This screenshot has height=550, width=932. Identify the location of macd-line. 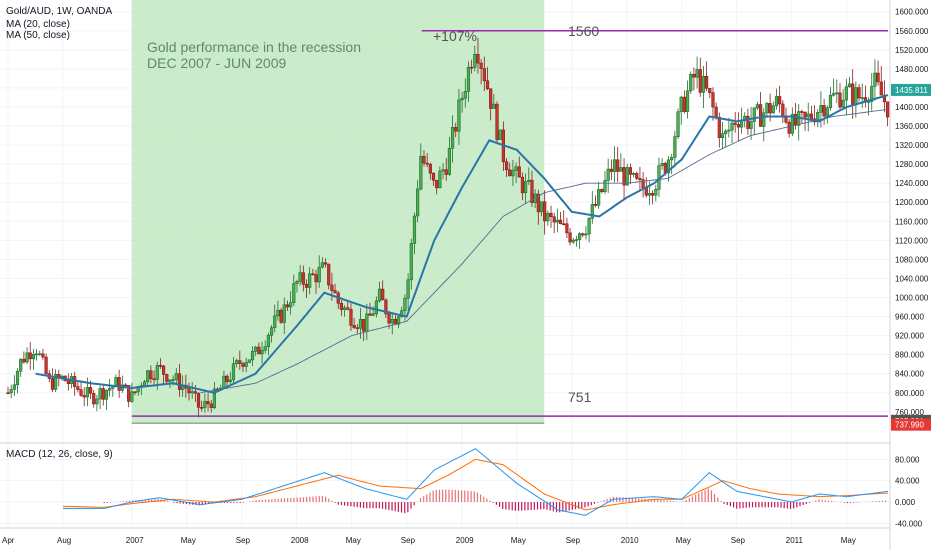
(476, 482).